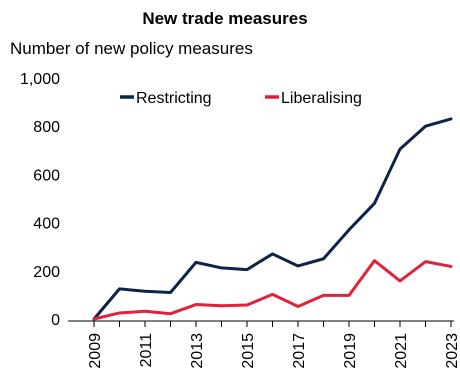 Image resolution: width=460 pixels, height=380 pixels. Describe the element at coordinates (224, 18) in the screenshot. I see `chart-title: New trade measures` at that location.